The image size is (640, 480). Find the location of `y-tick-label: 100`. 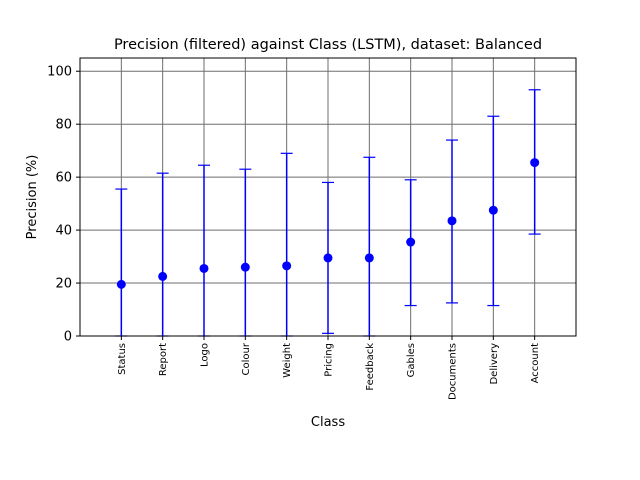

y-tick-label: 100 is located at coordinates (59, 72).